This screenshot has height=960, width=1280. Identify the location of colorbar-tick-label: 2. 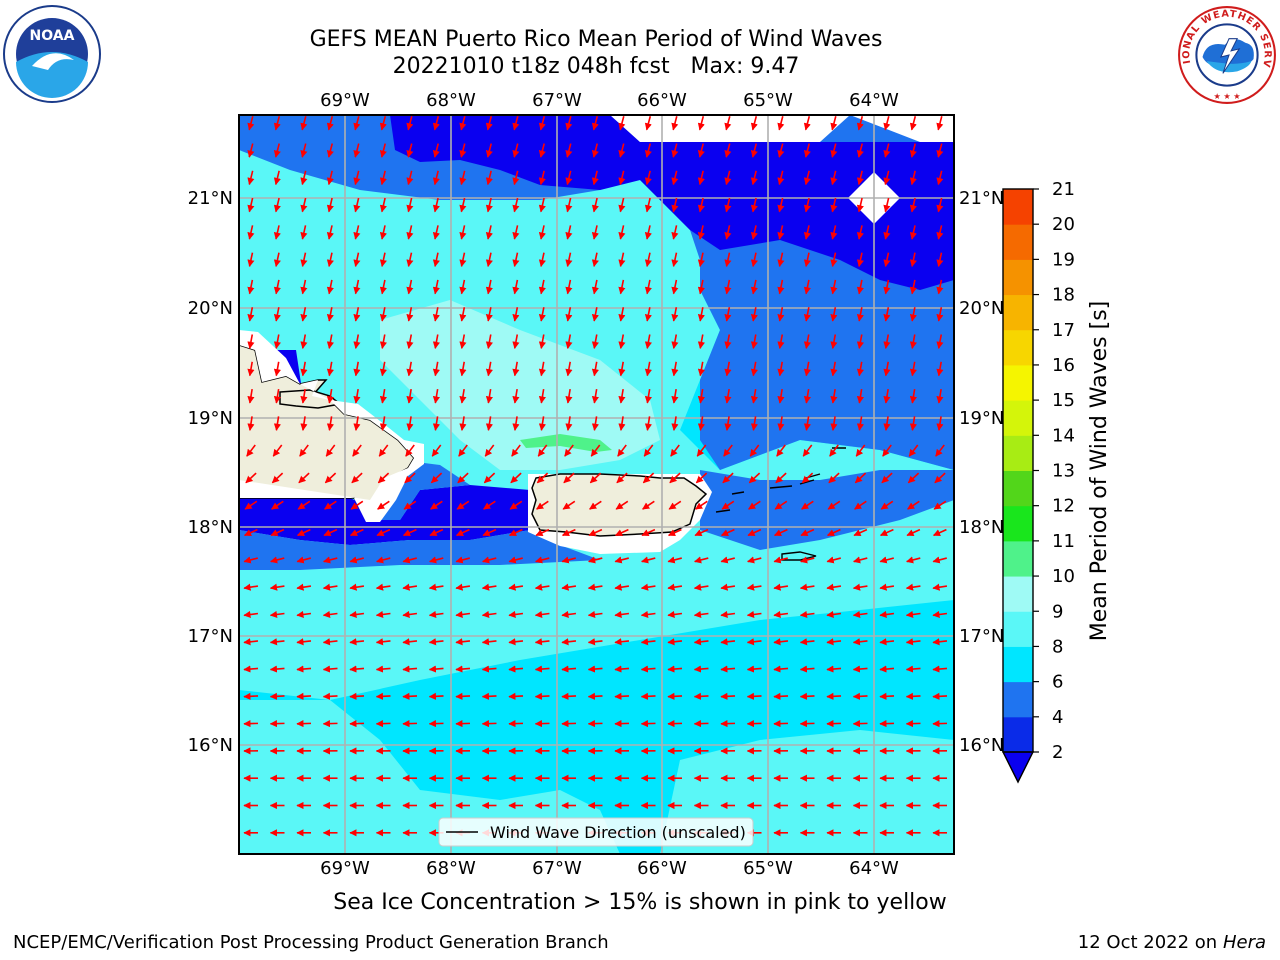
(1057, 752).